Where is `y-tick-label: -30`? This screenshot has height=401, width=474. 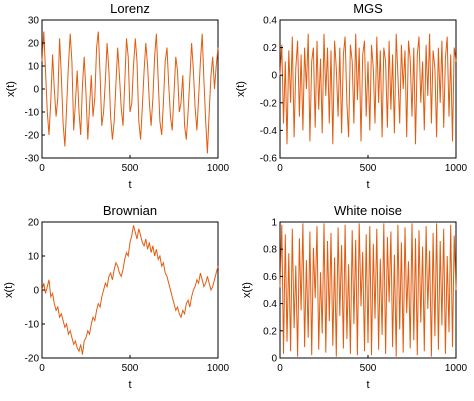
y-tick-label: -30 is located at coordinates (32, 159).